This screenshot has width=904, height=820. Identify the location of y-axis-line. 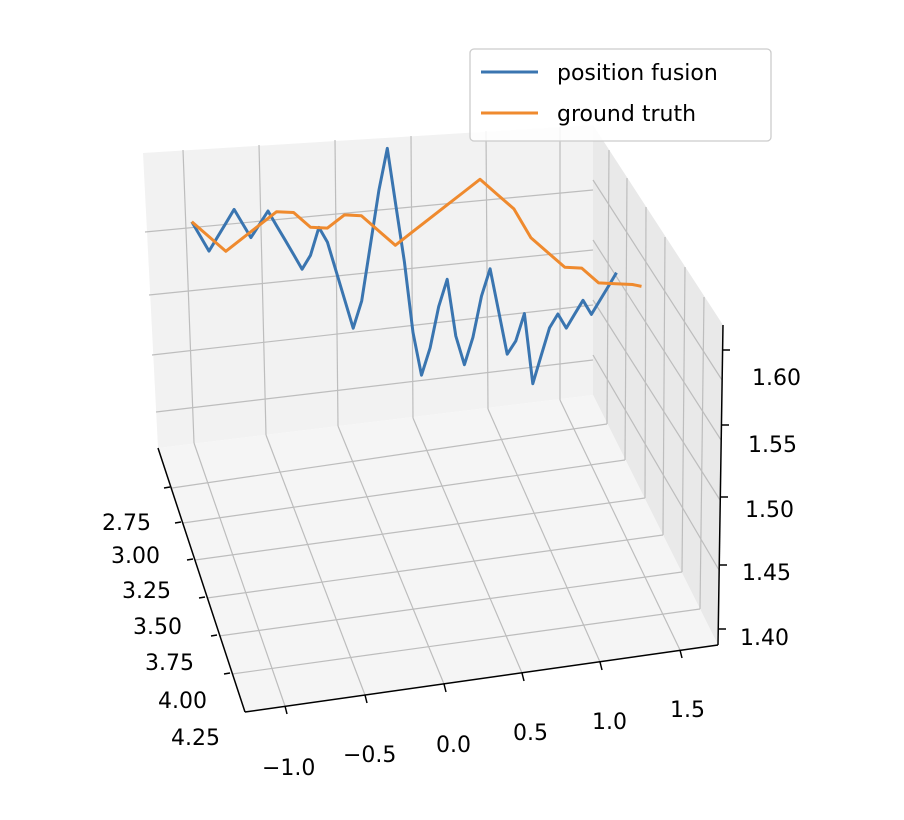
(481, 678).